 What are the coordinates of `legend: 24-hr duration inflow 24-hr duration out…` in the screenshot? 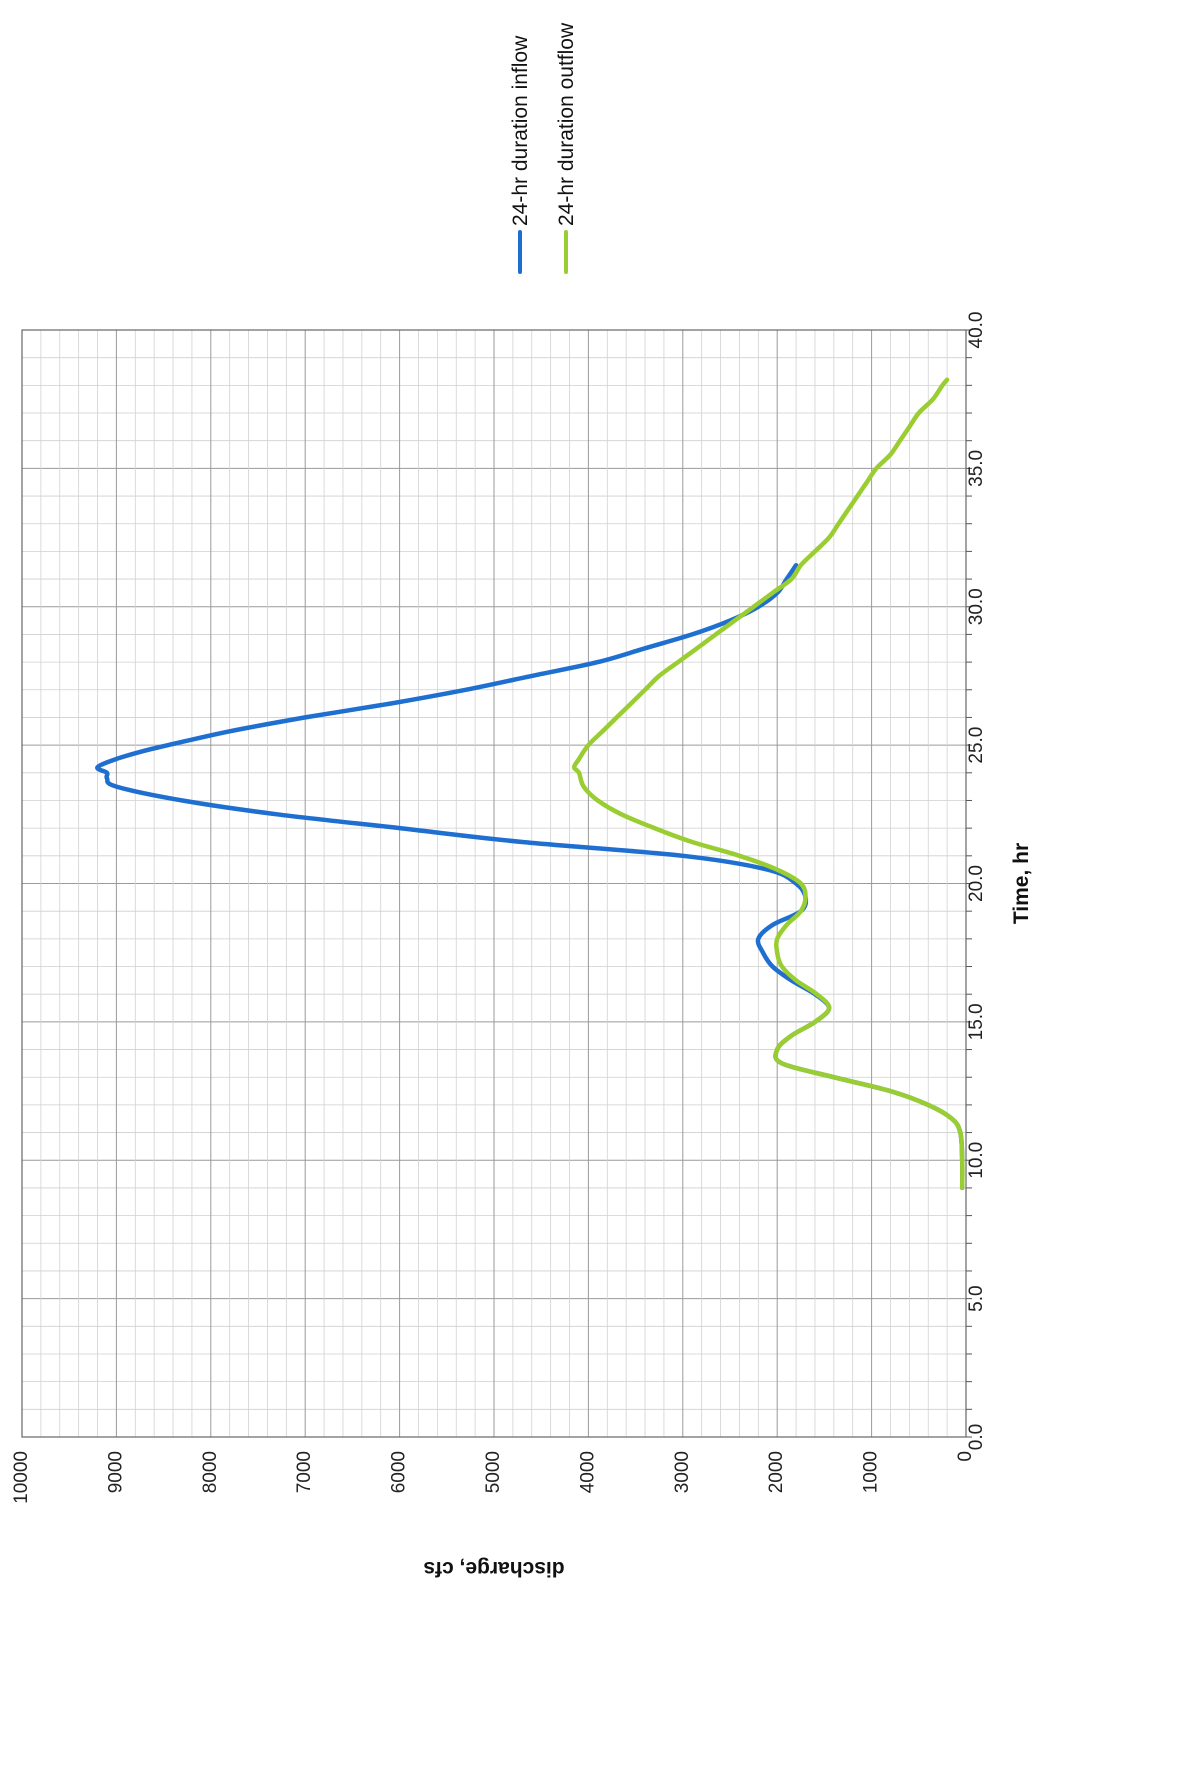 It's located at (543, 148).